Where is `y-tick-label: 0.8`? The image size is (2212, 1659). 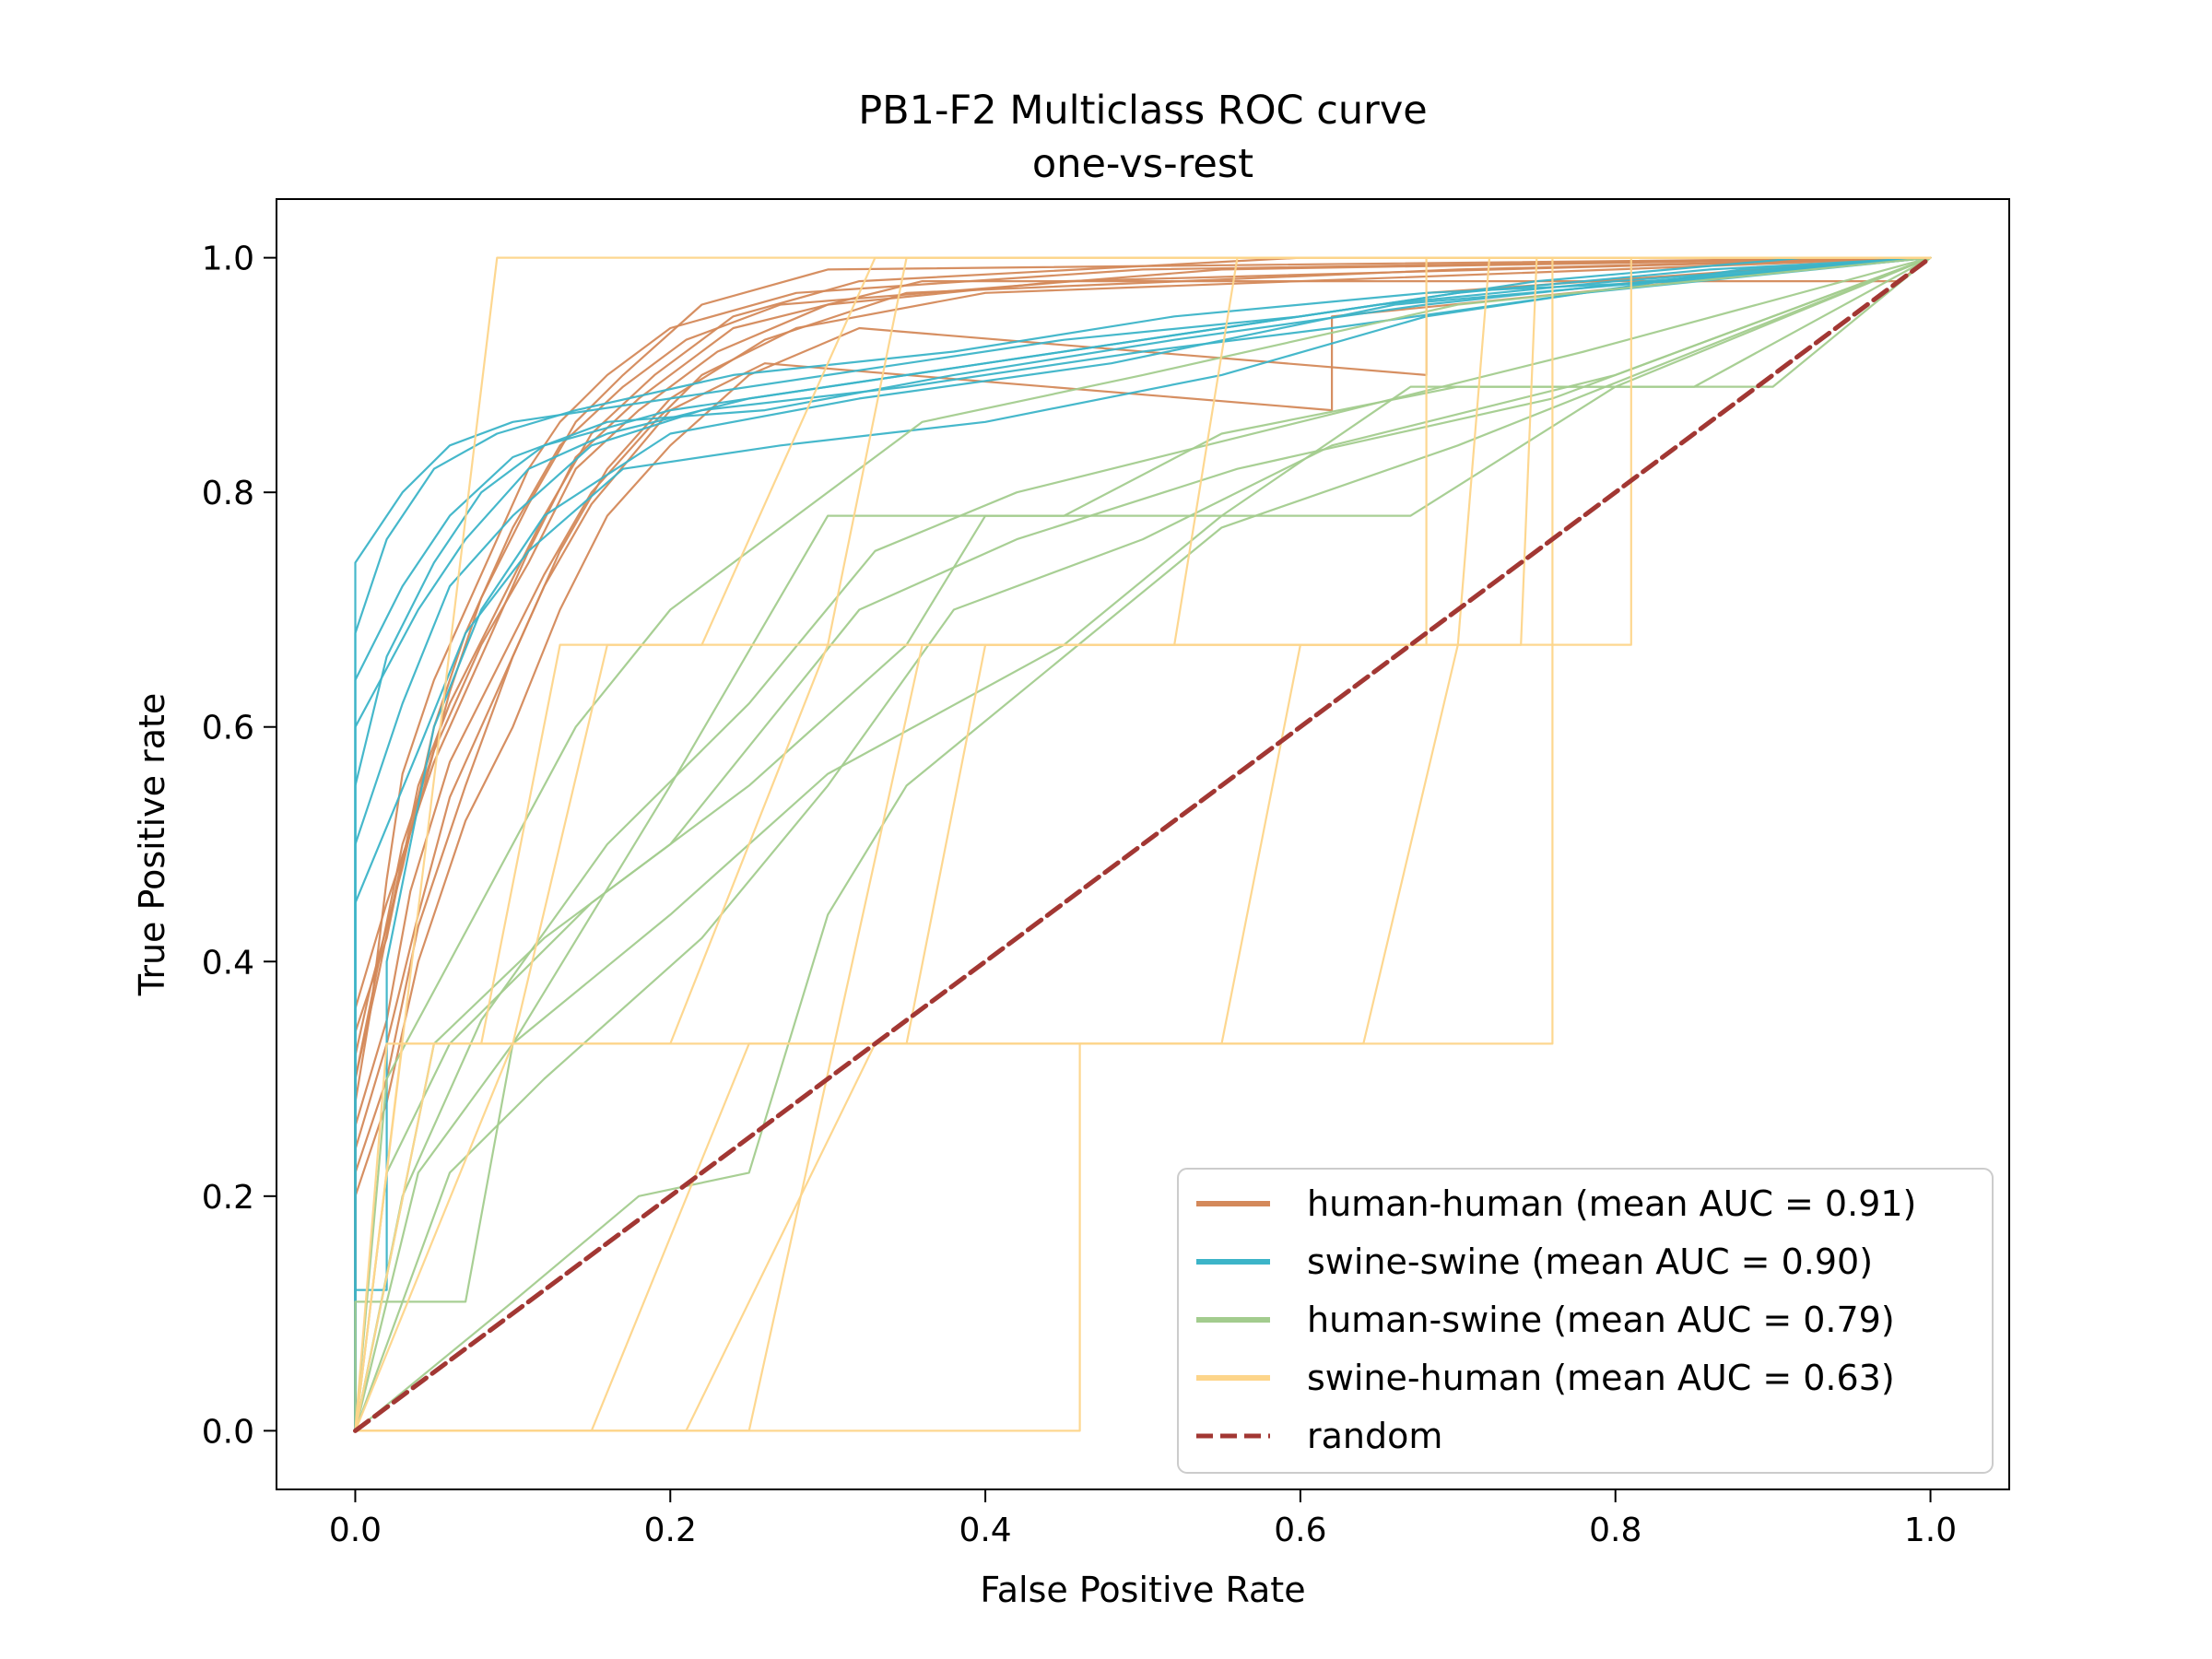
y-tick-label: 0.8 is located at coordinates (228, 493).